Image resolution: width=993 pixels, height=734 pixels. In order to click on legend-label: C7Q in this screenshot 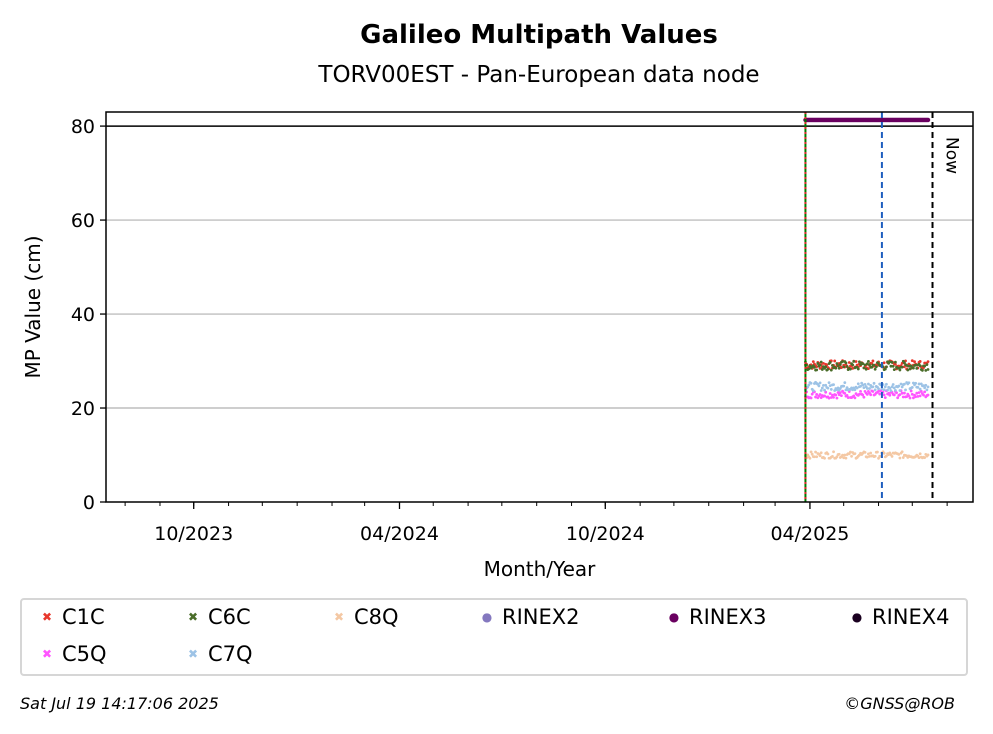, I will do `click(230, 654)`.